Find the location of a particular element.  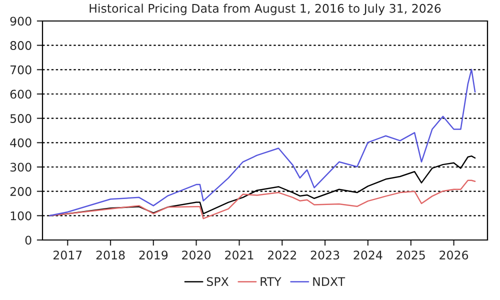

y-tick-label: 100 is located at coordinates (21, 215).